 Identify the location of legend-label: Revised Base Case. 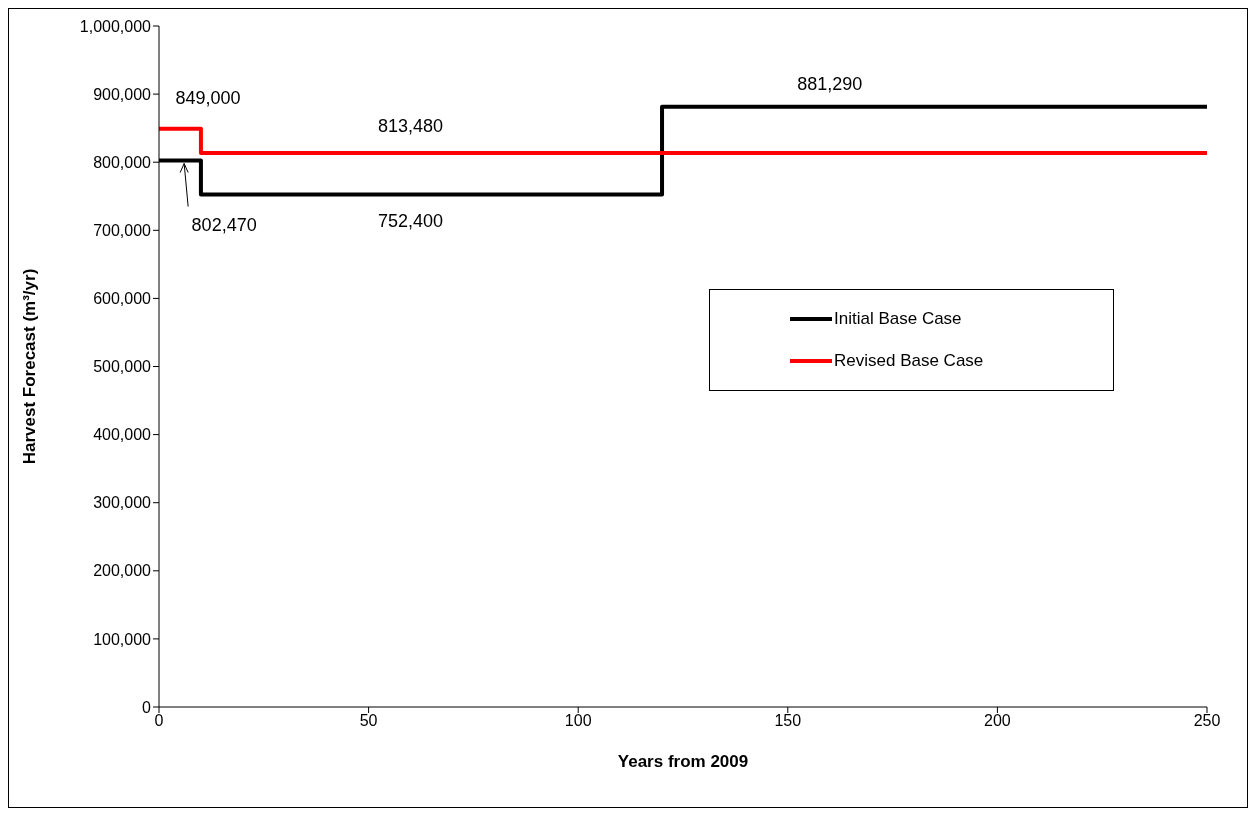
(909, 361).